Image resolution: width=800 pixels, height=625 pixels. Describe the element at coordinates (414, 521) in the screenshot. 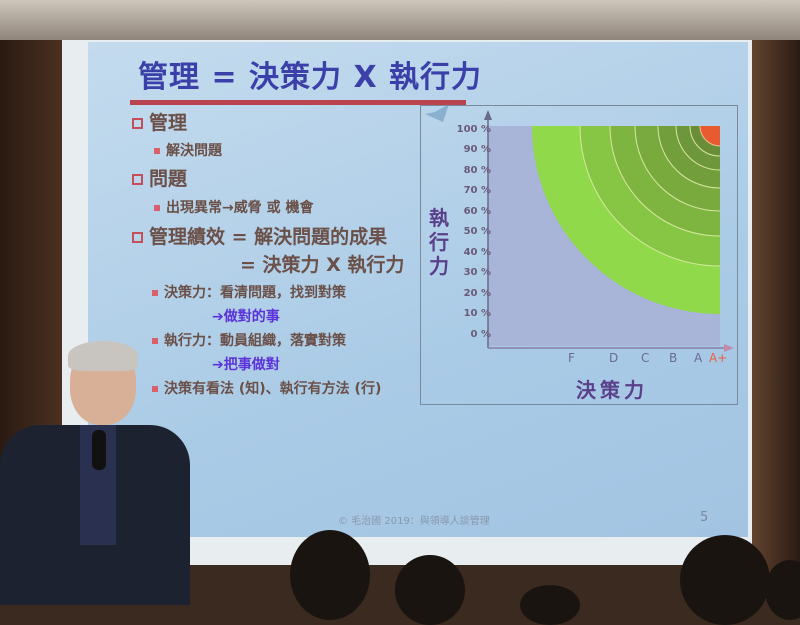

I see `slide-footer: © 毛治國 2019：與領導人談管理` at that location.